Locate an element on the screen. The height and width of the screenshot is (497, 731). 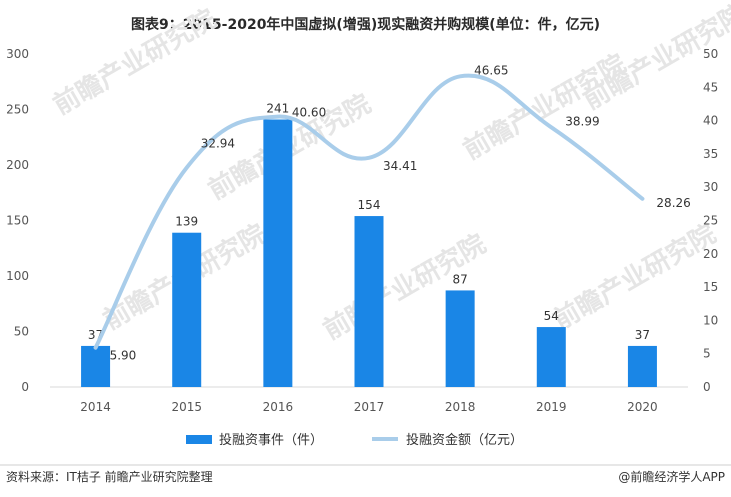
line-value-label: 28.26 is located at coordinates (673, 203).